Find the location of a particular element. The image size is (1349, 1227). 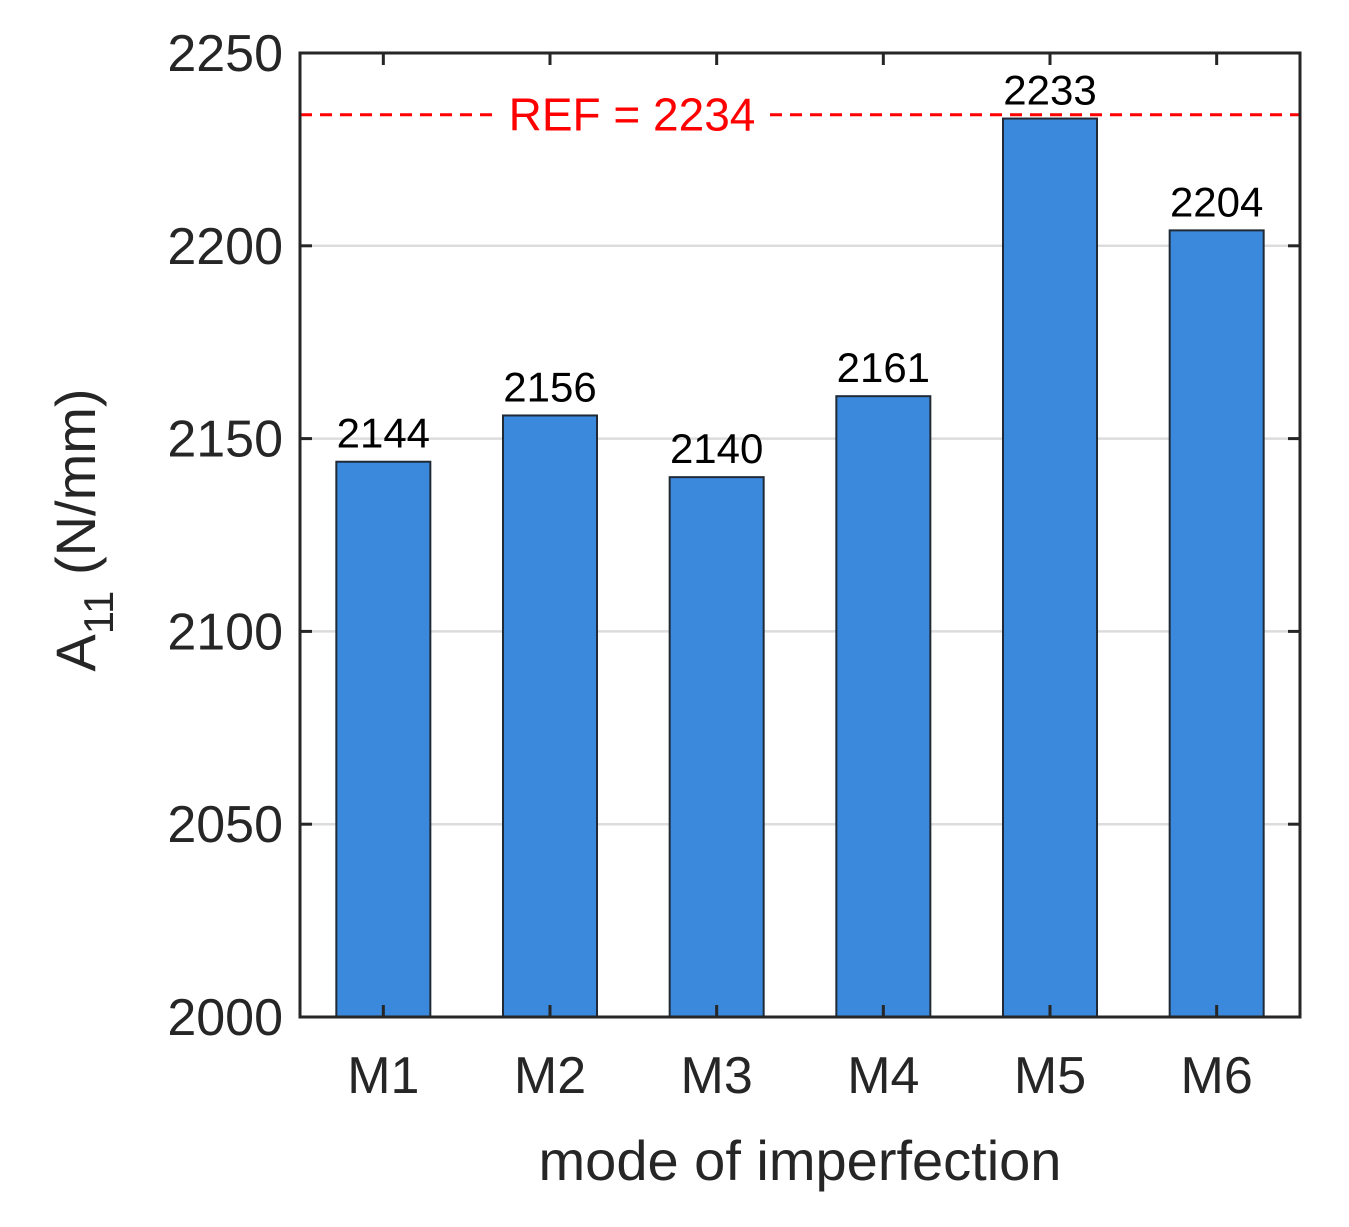

bar-m4 is located at coordinates (883, 706).